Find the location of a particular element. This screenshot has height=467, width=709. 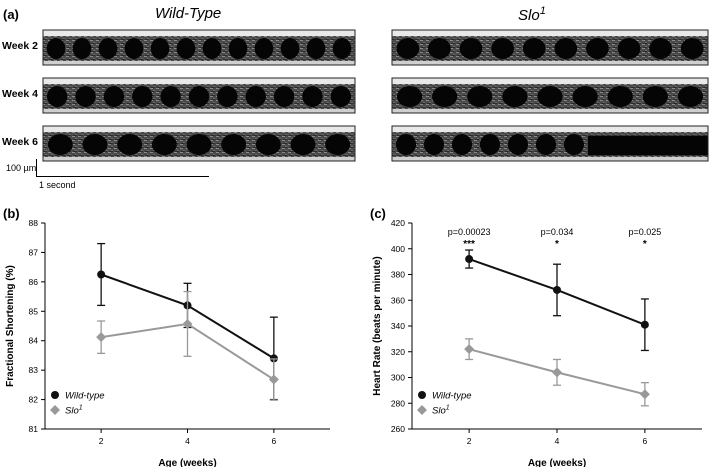

chart-c-y-tick-label: 400 is located at coordinates (398, 249).